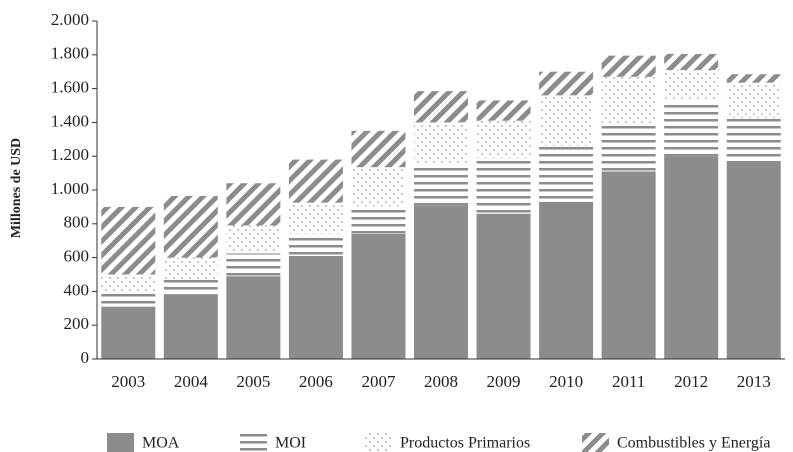 The width and height of the screenshot is (793, 452). What do you see at coordinates (77, 256) in the screenshot?
I see `y-tick-label: 600` at bounding box center [77, 256].